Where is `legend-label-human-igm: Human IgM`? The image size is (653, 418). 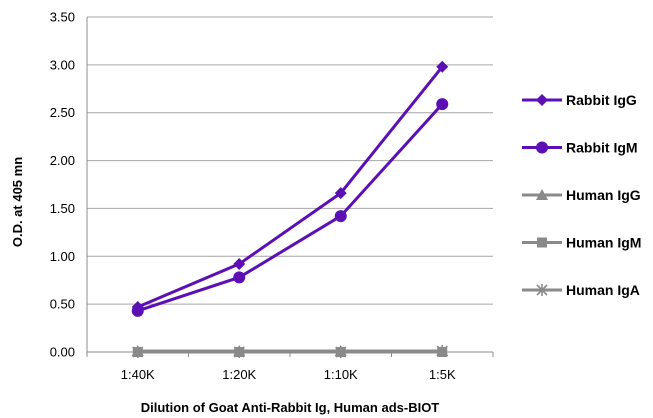
legend-label-human-igm: Human IgM is located at coordinates (603, 243).